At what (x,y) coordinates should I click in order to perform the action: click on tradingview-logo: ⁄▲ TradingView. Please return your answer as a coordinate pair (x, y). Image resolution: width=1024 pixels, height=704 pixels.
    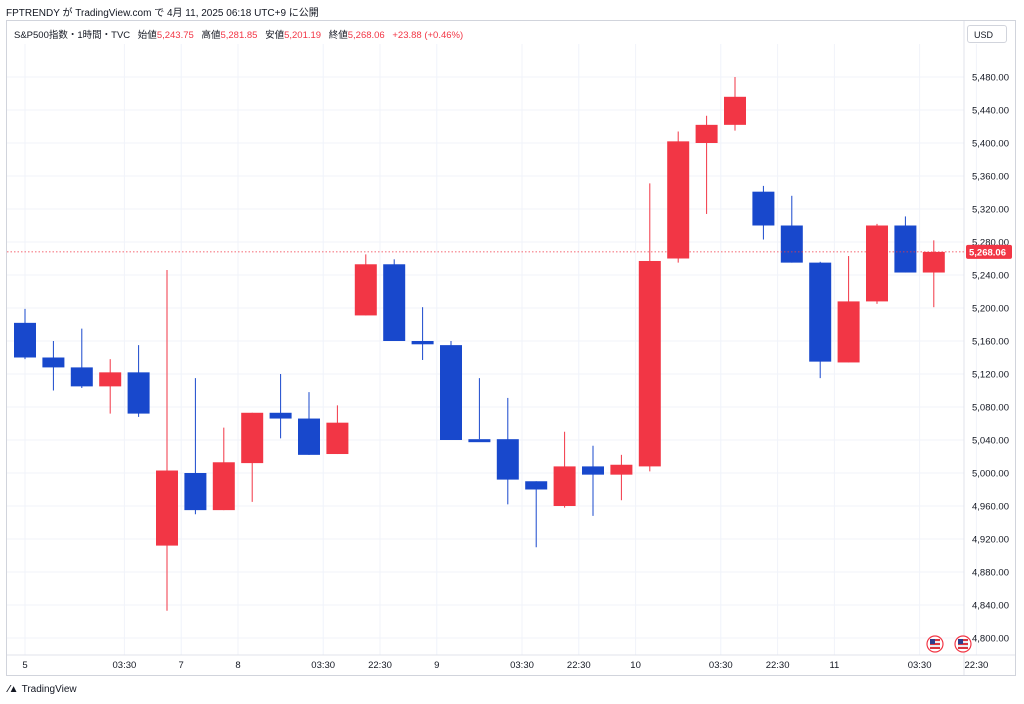
    Looking at the image, I should click on (42, 689).